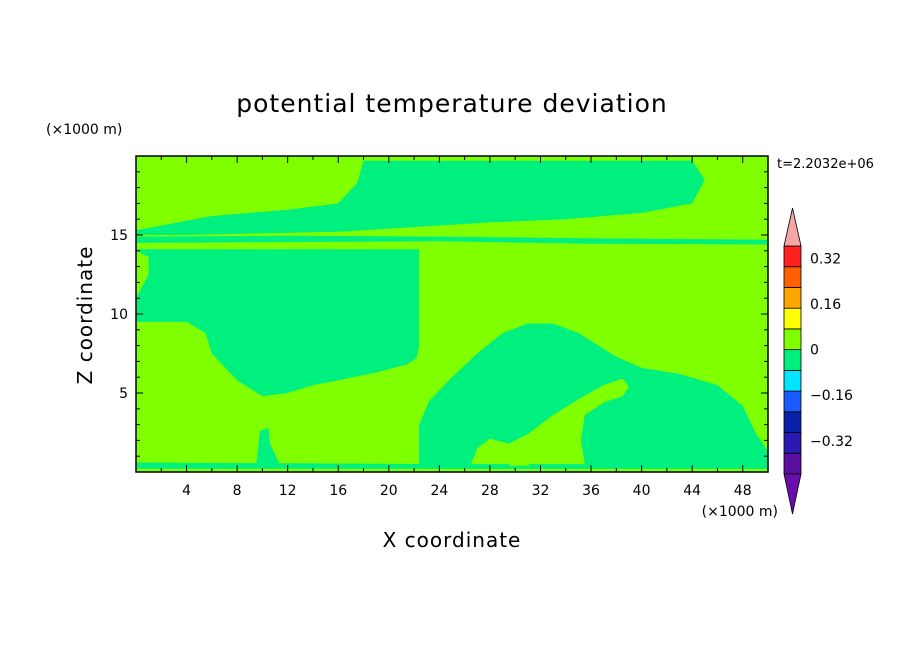 The image size is (904, 654). What do you see at coordinates (642, 491) in the screenshot?
I see `x-tick-label: 40` at bounding box center [642, 491].